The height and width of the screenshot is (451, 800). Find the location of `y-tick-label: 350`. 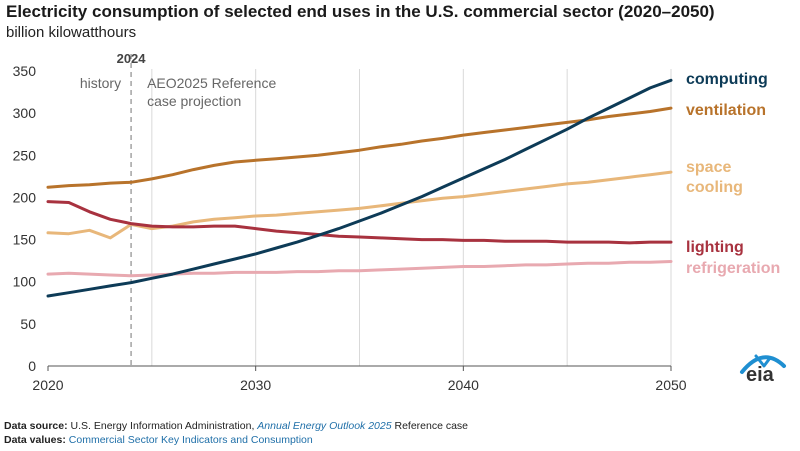

y-tick-label: 350 is located at coordinates (25, 71).